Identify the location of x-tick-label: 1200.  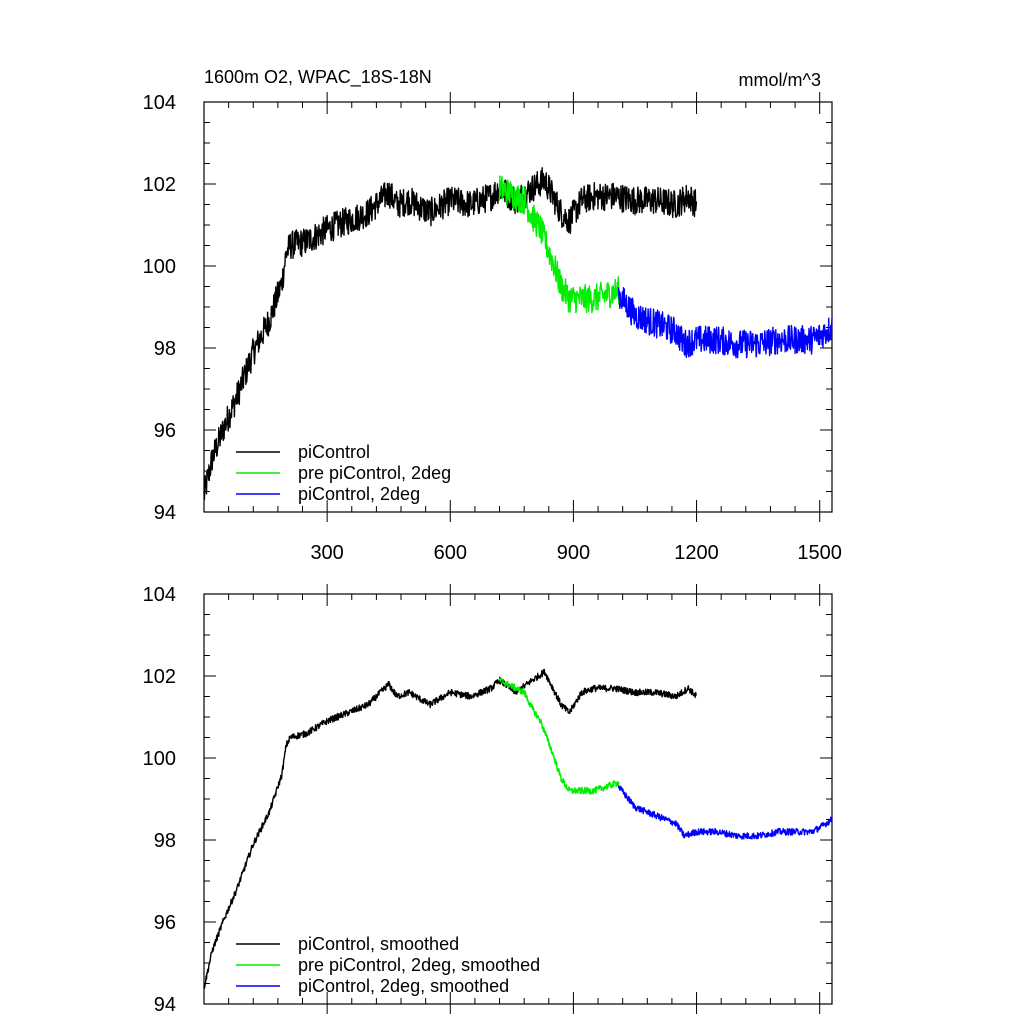
(696, 553).